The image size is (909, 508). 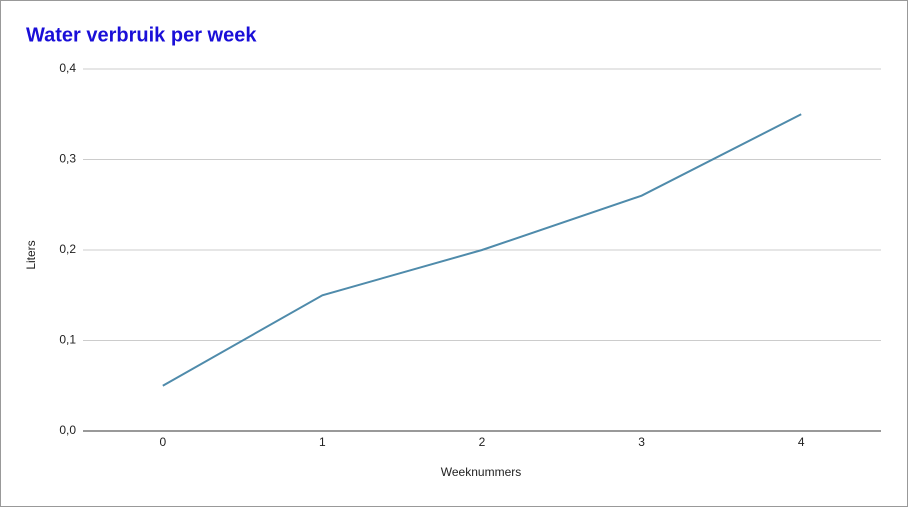 I want to click on x-tick-label: 0, so click(x=162, y=442).